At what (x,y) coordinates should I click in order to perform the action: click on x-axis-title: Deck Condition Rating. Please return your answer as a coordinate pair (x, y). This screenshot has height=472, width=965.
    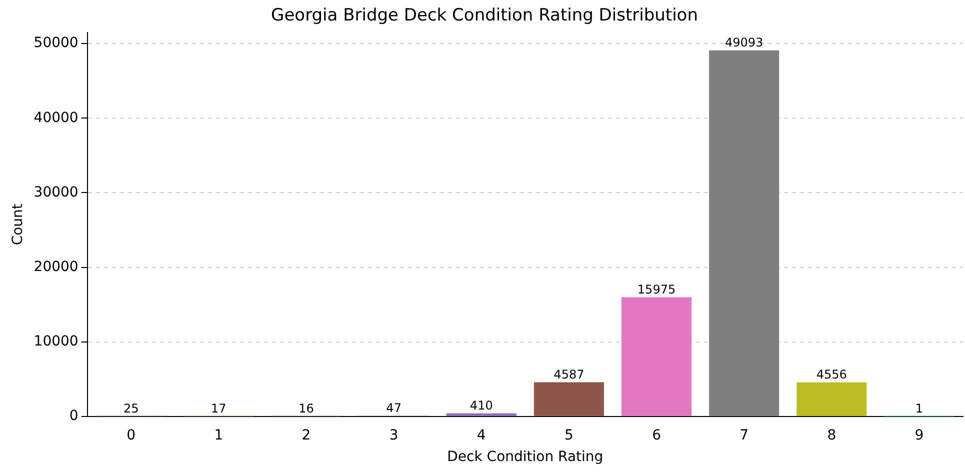
    Looking at the image, I should click on (525, 457).